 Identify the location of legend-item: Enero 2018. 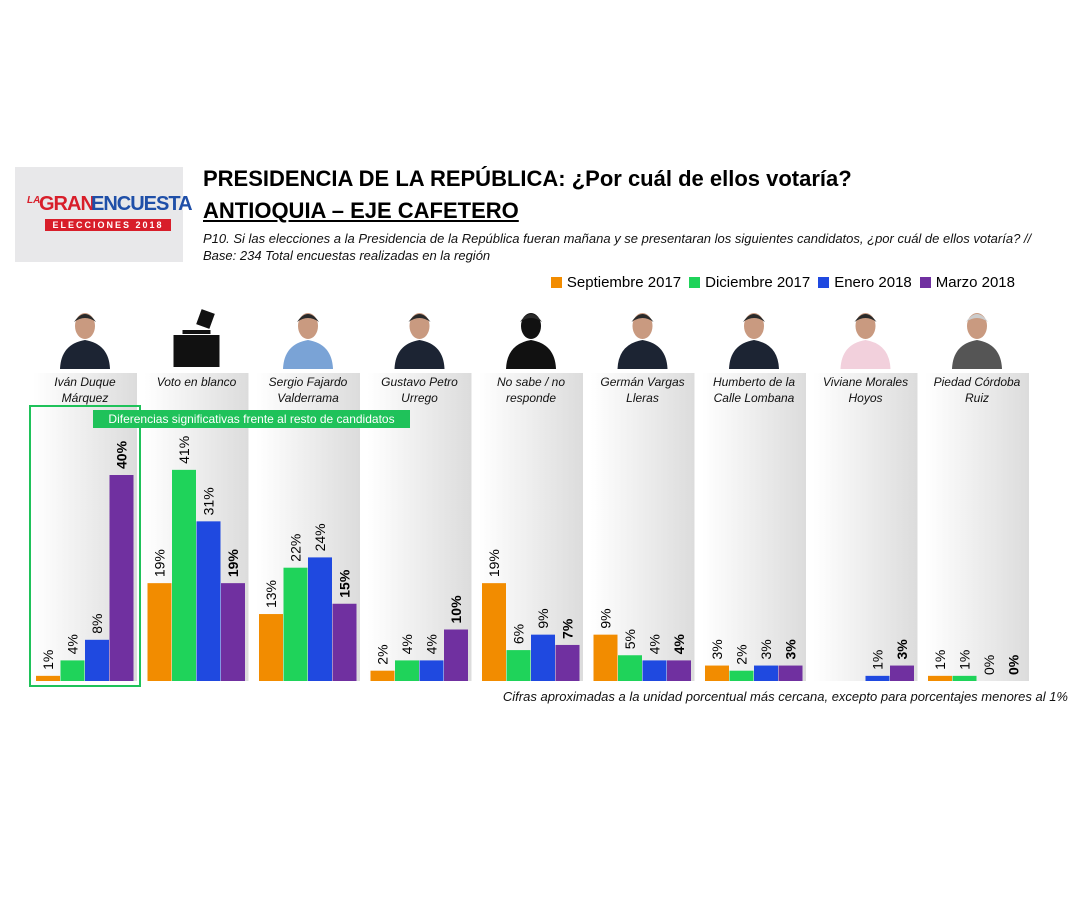
(865, 282).